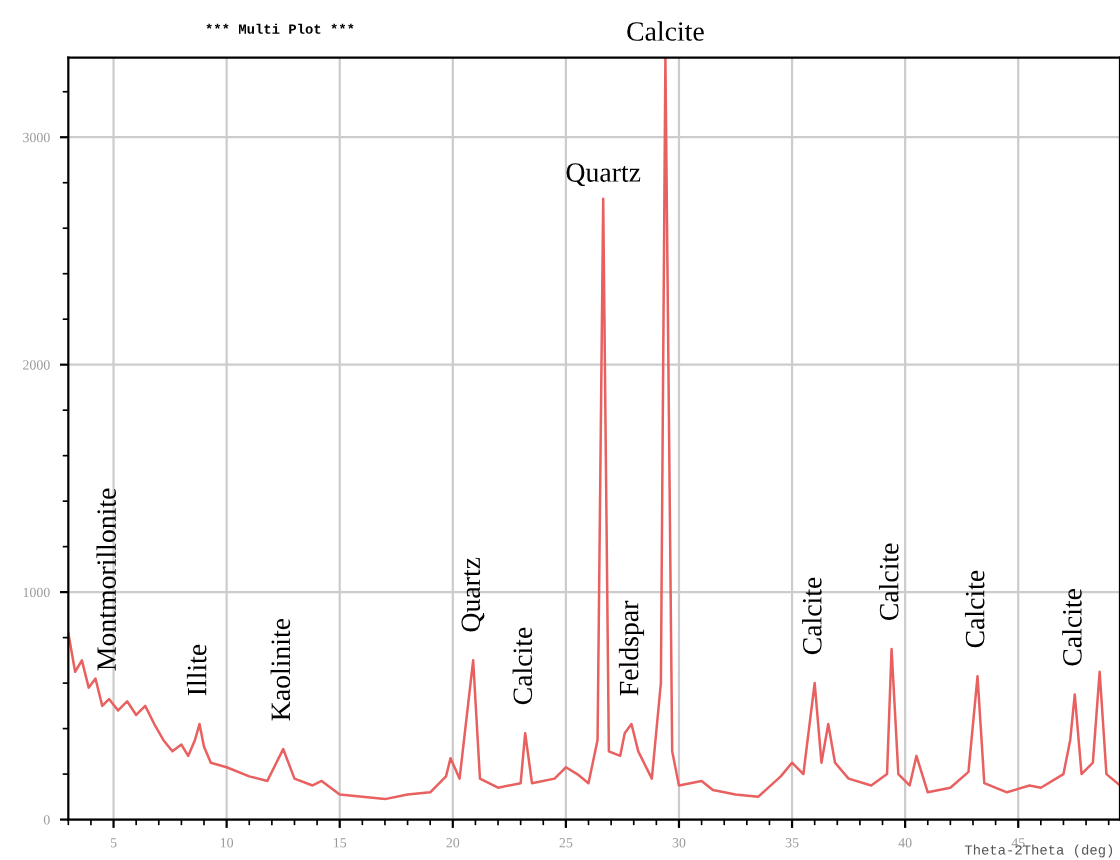 The width and height of the screenshot is (1120, 860). What do you see at coordinates (196, 670) in the screenshot?
I see `annotation: Illite` at bounding box center [196, 670].